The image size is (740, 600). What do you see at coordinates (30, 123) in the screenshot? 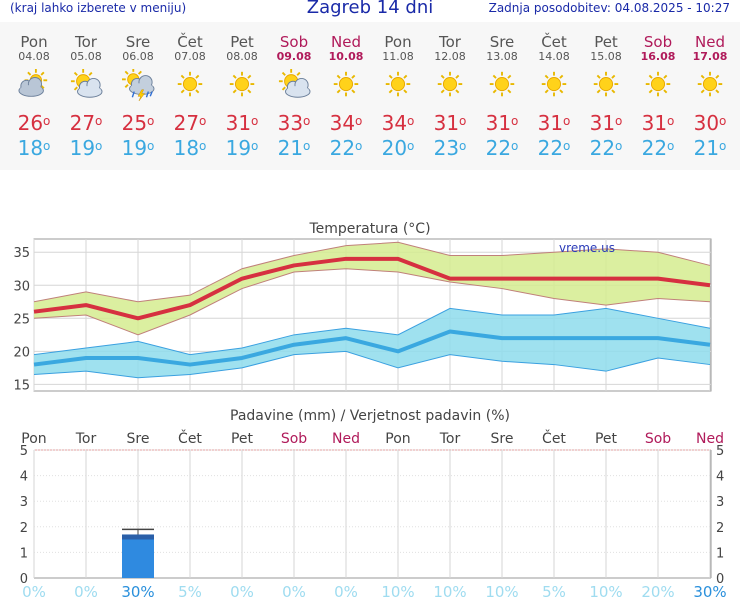
I see `temp-max-value: 26` at bounding box center [30, 123].